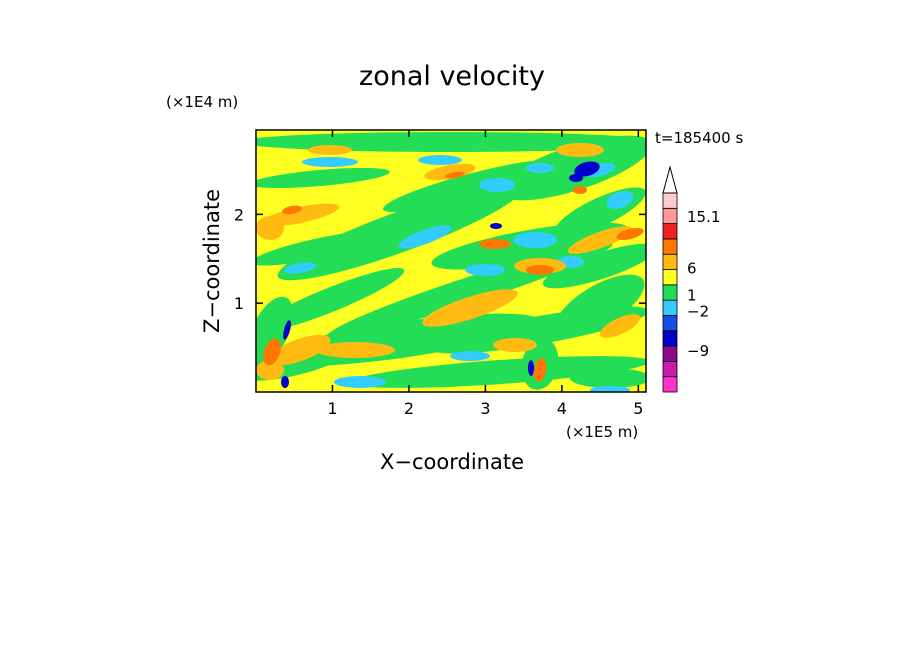 The width and height of the screenshot is (904, 654). Describe the element at coordinates (691, 279) in the screenshot. I see `colorbar: 15.1 6 1−2 −9` at that location.